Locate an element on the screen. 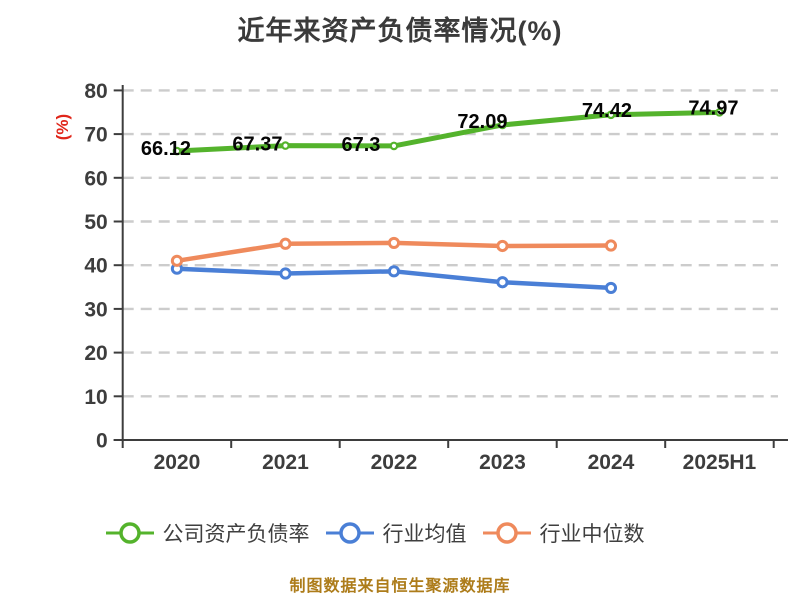 The height and width of the screenshot is (600, 800). value-label: 67.37 is located at coordinates (257, 145).